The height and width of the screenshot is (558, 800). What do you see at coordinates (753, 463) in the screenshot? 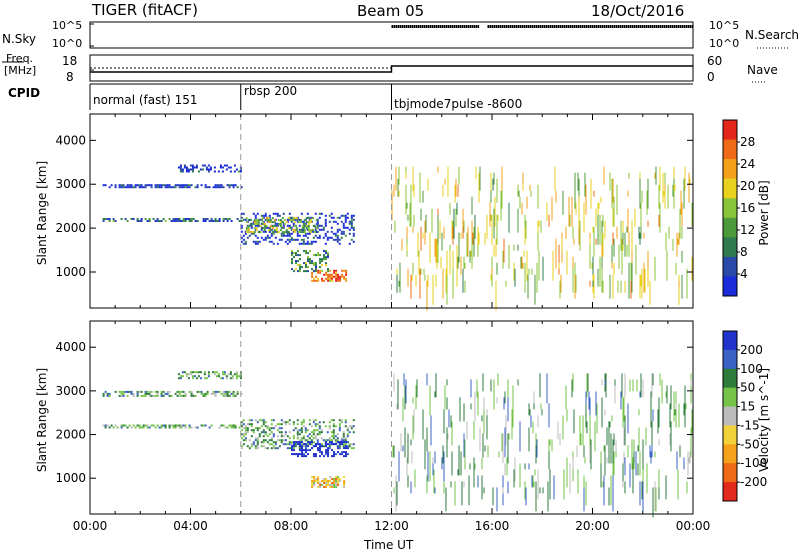
I see `colorbar-tick-label: -100` at bounding box center [753, 463].